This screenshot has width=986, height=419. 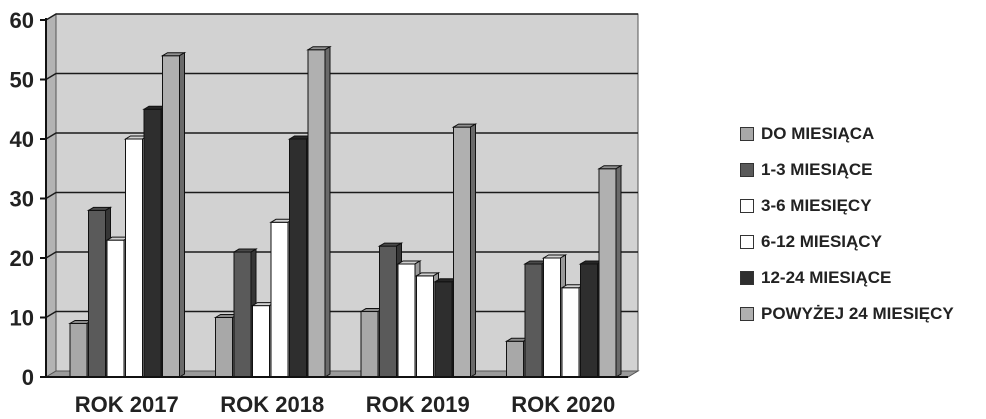 I want to click on y-tick-label: 30, so click(x=22, y=199).